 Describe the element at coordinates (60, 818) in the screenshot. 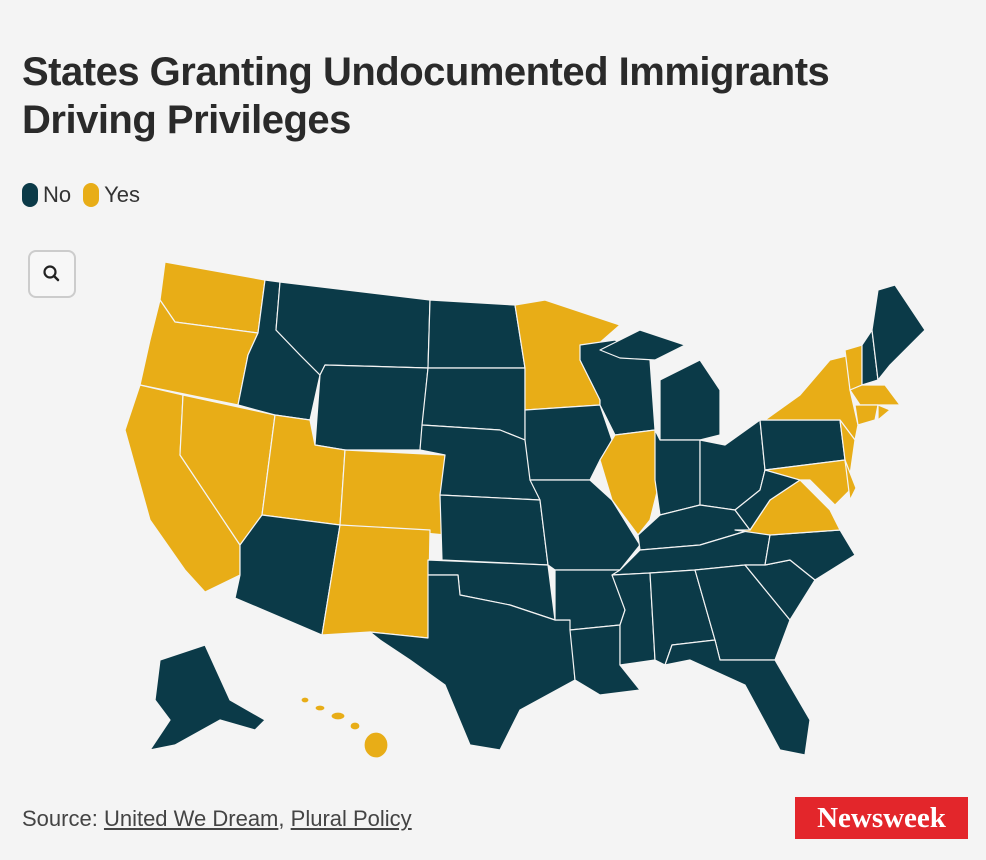

I see `source-label: Source:` at that location.